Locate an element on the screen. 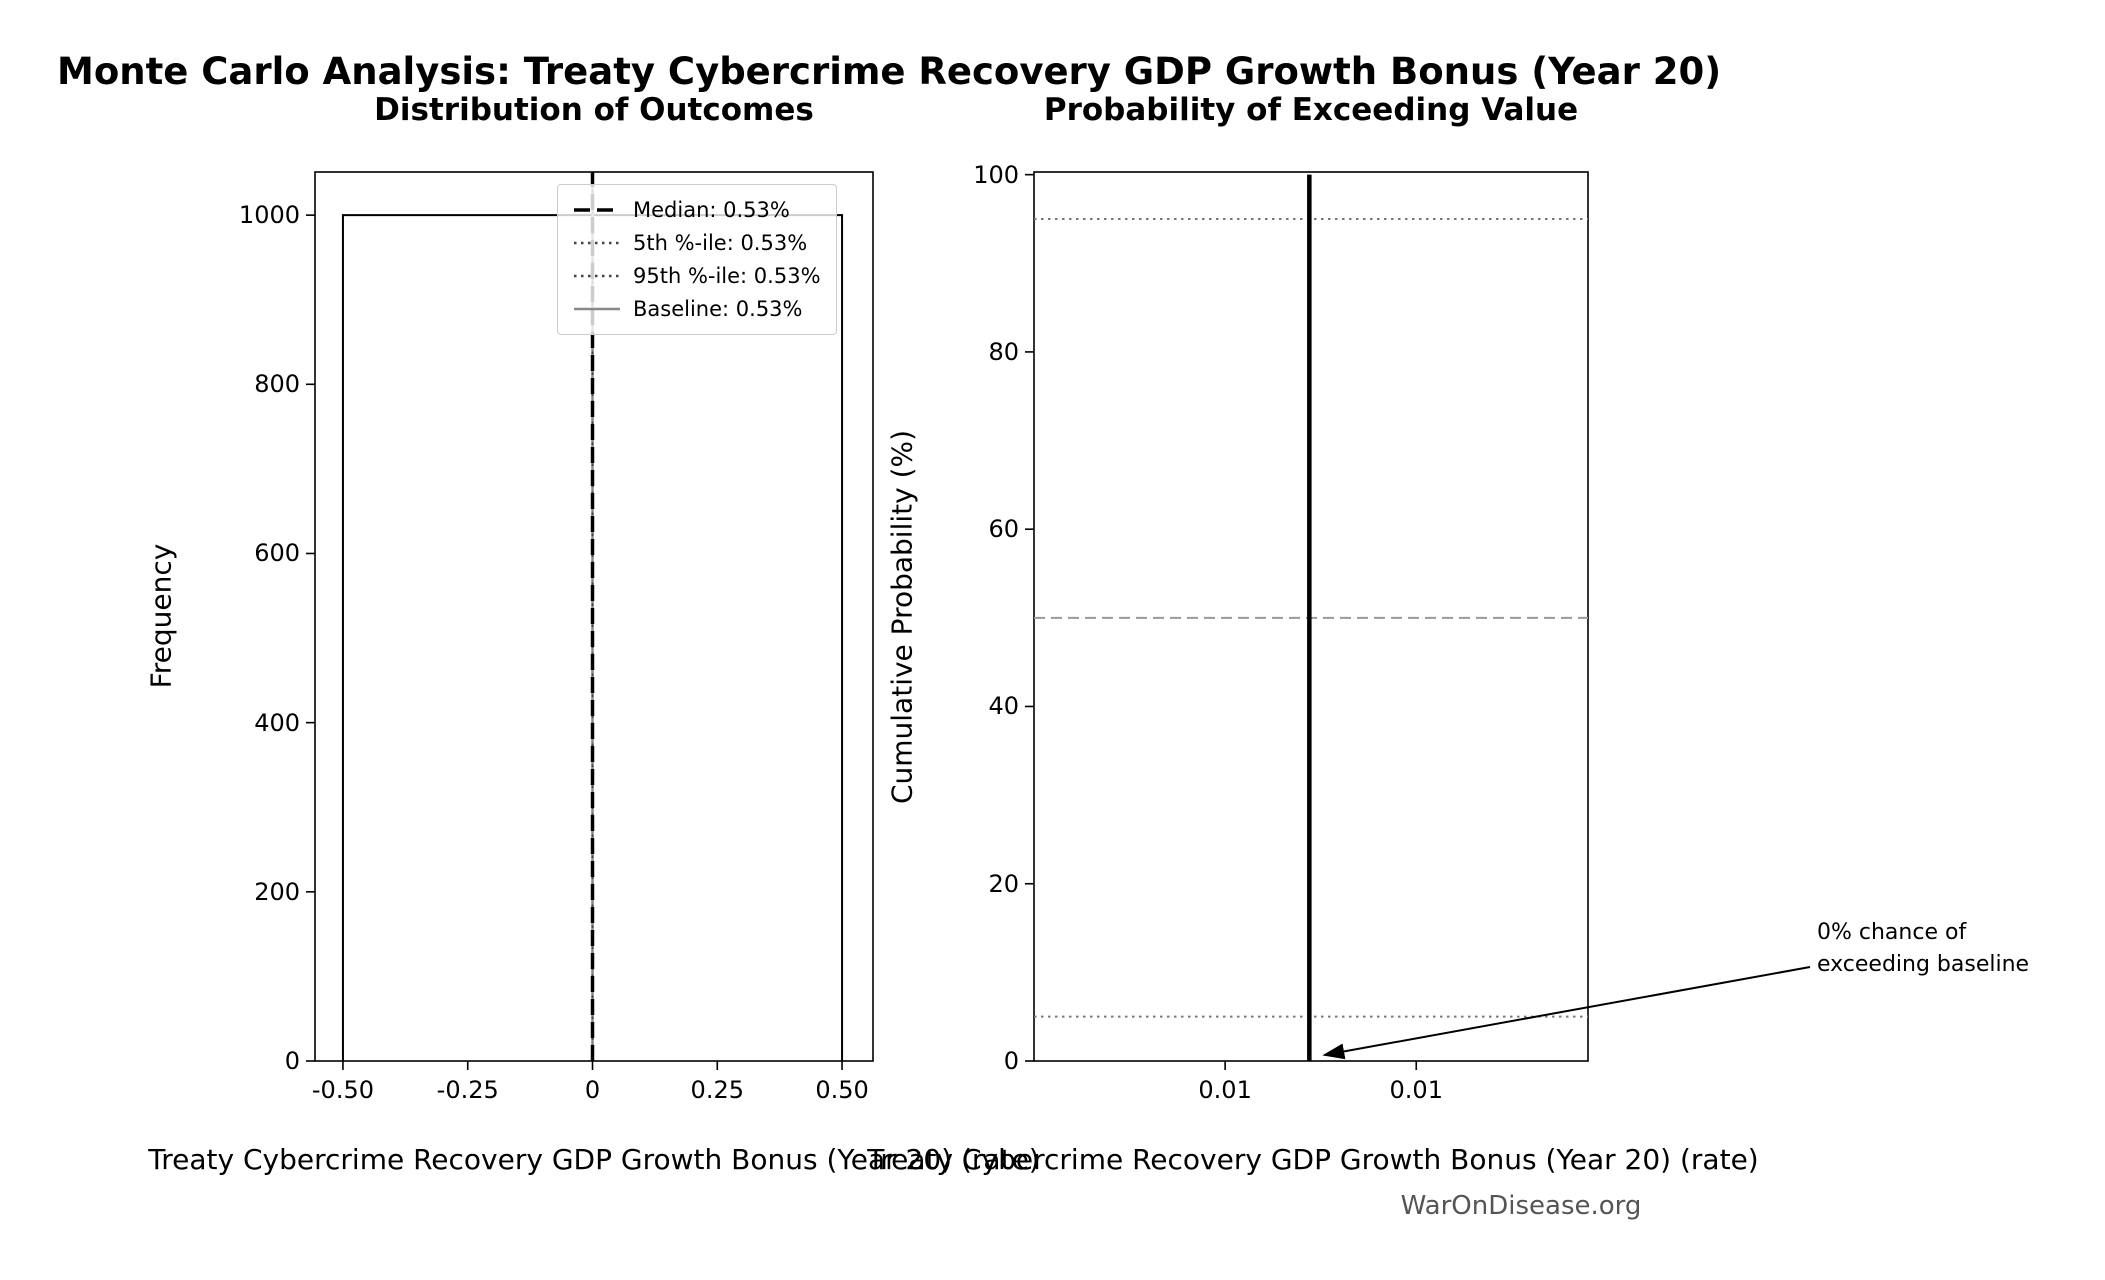 This screenshot has height=1280, width=2105. legend-item-label: Median: 0.53% is located at coordinates (711, 210).